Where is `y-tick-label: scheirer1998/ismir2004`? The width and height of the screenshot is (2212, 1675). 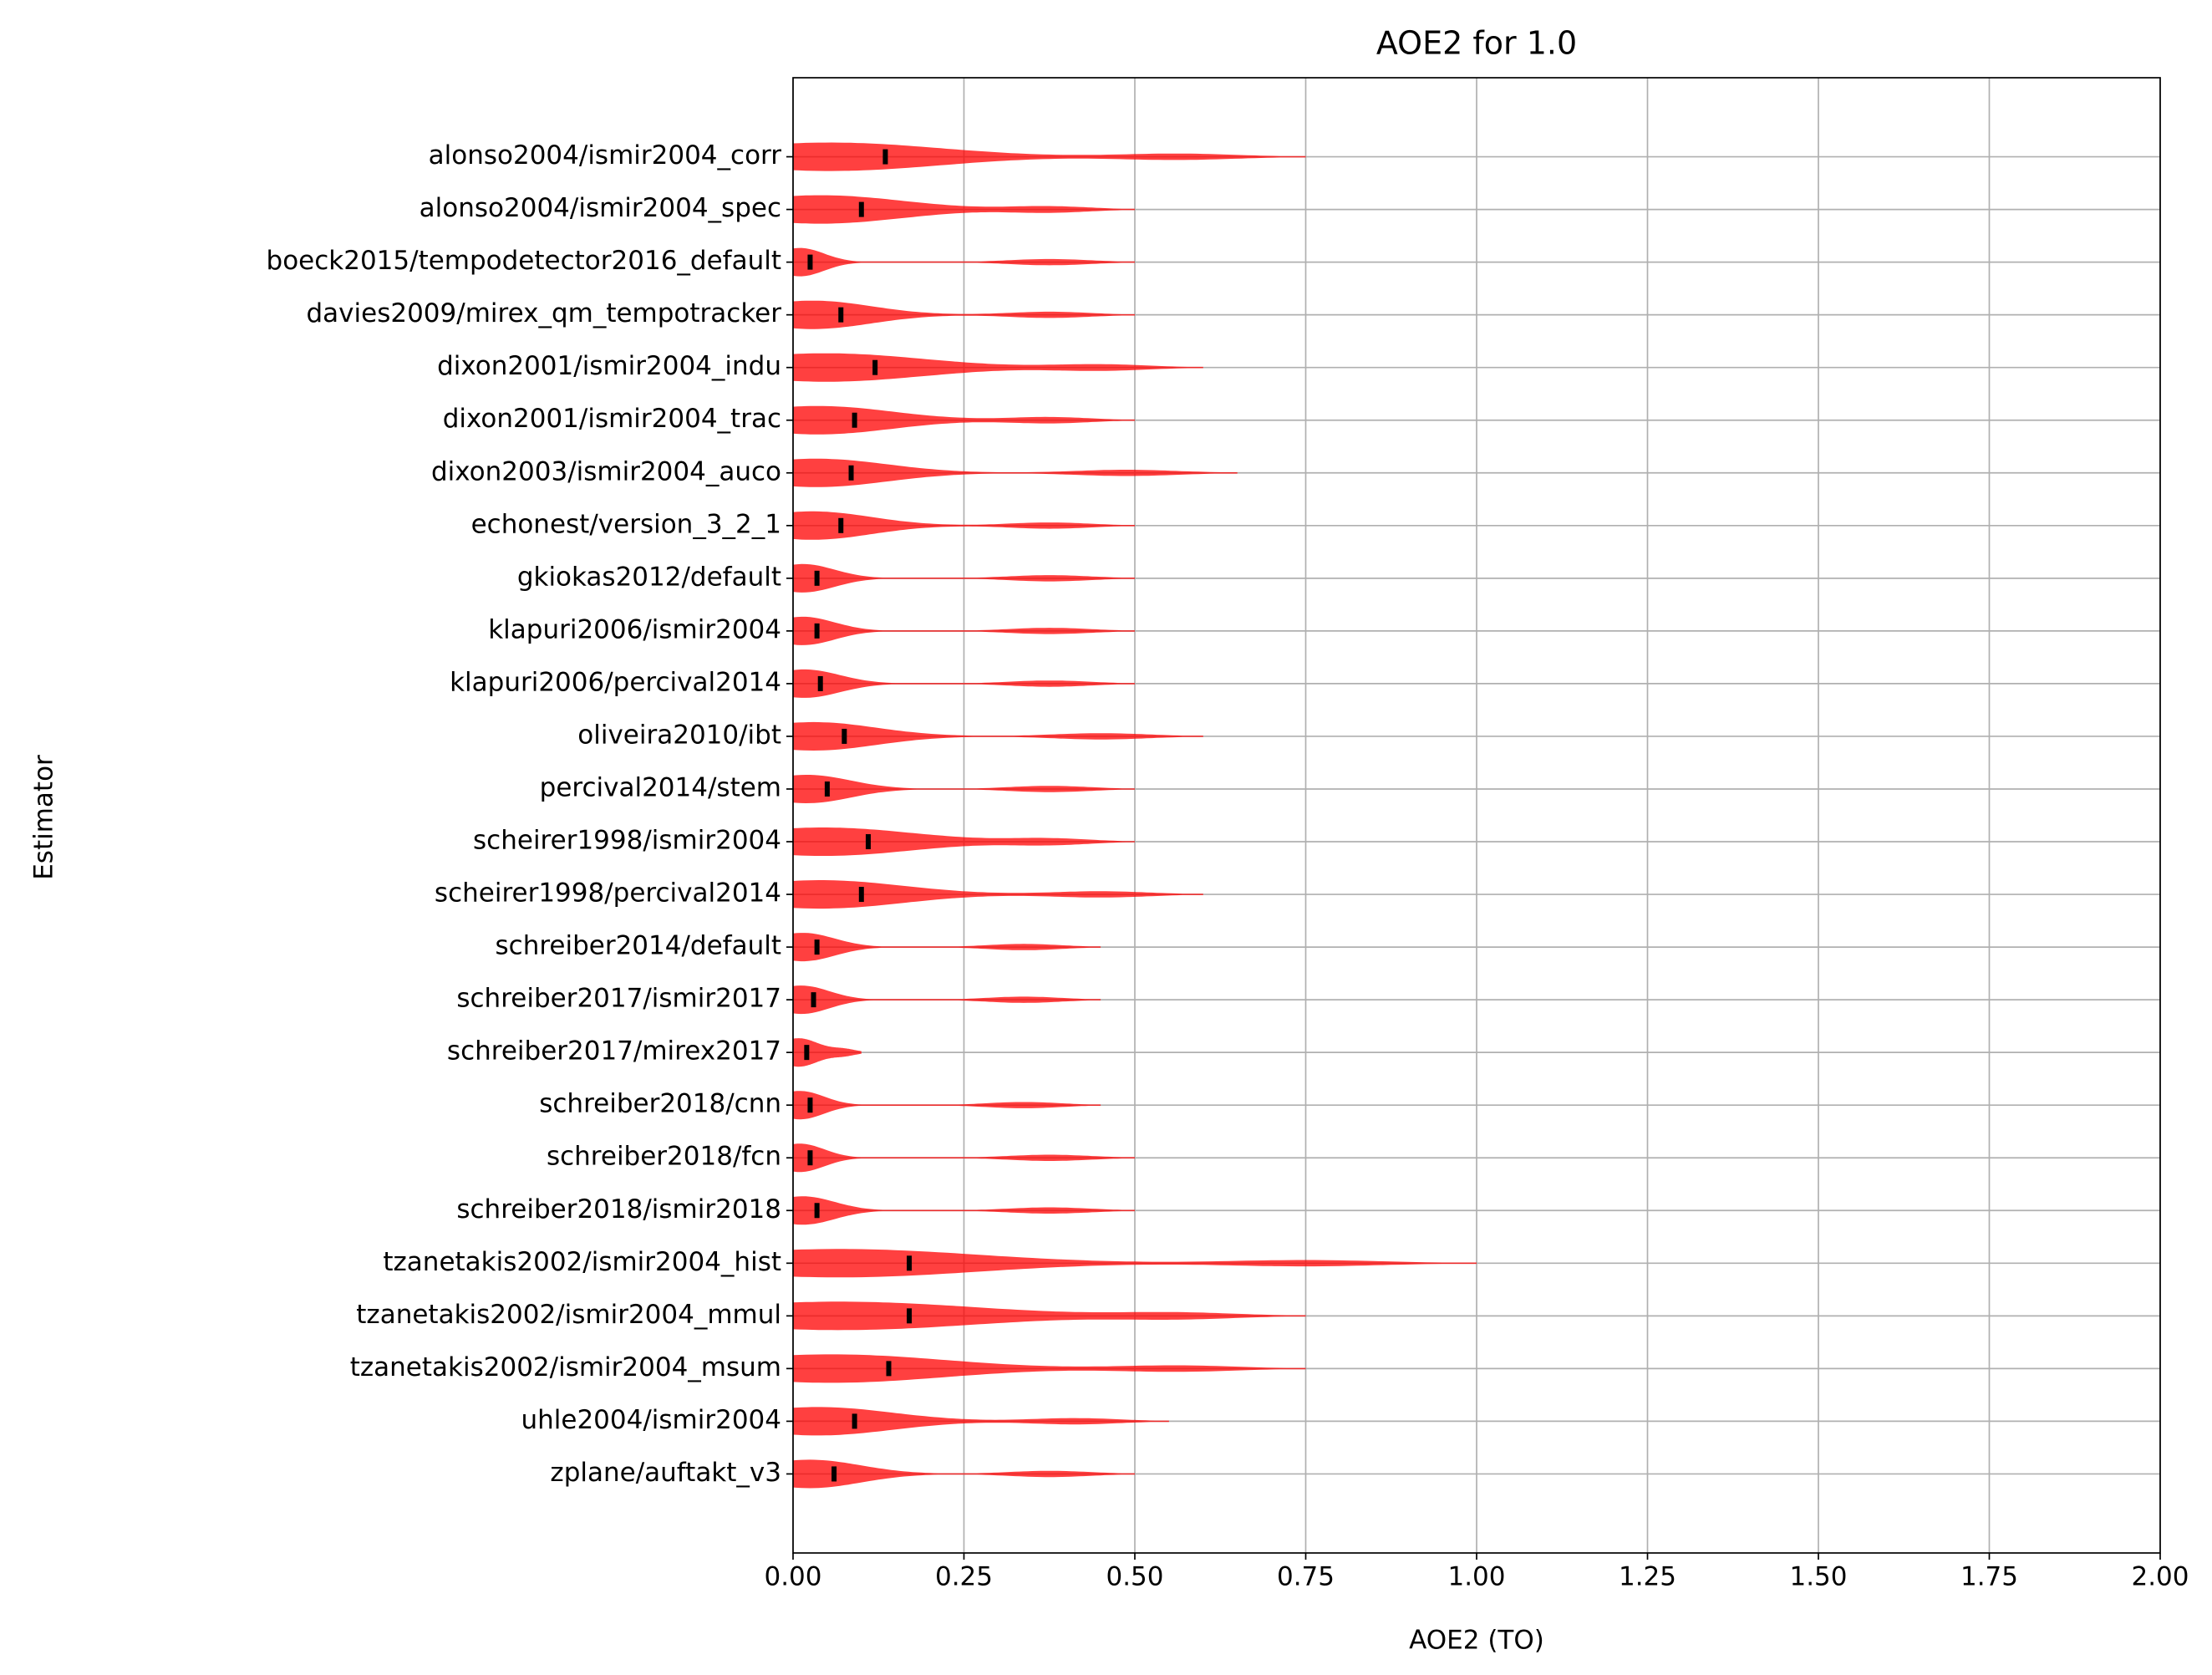 y-tick-label: scheirer1998/ismir2004 is located at coordinates (627, 841).